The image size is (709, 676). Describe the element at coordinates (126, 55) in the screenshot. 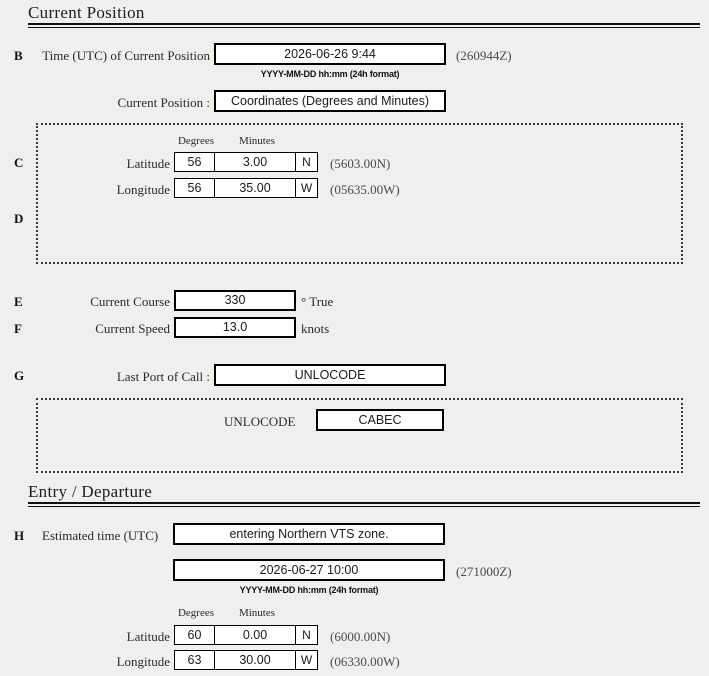

I see `label-time-of-current-position: Time (UTC) of Current Position` at that location.